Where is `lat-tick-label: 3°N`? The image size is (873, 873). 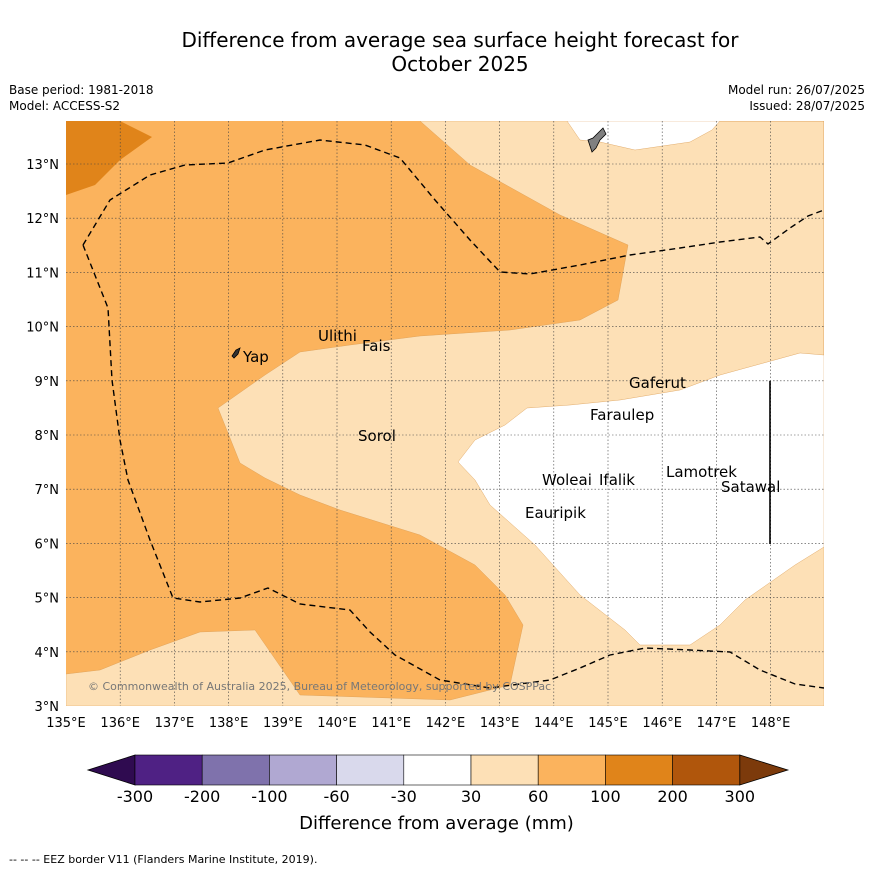
lat-tick-label: 3°N is located at coordinates (47, 707).